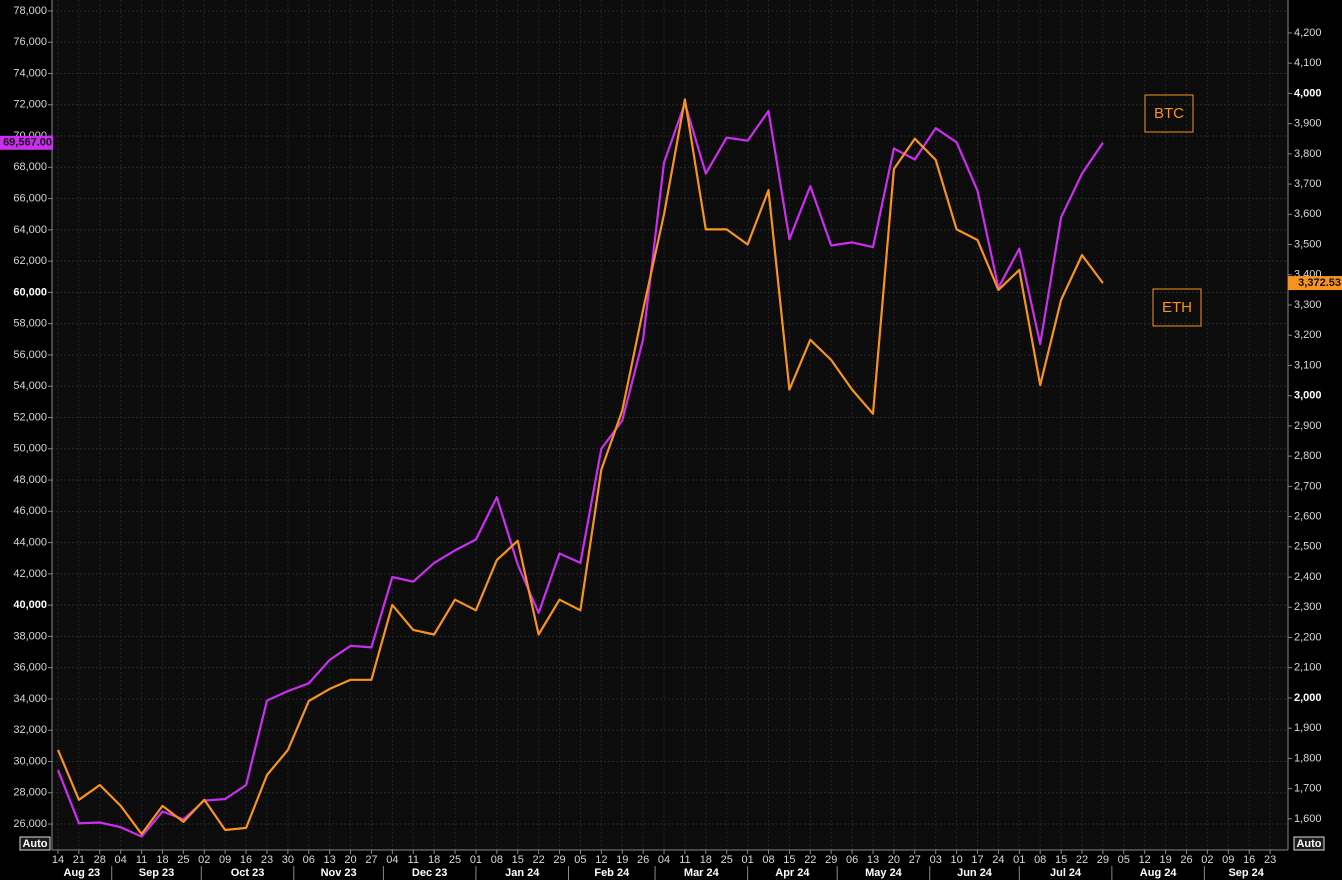 The width and height of the screenshot is (1342, 880). Describe the element at coordinates (30, 42) in the screenshot. I see `y-tick-label: 76,000` at that location.